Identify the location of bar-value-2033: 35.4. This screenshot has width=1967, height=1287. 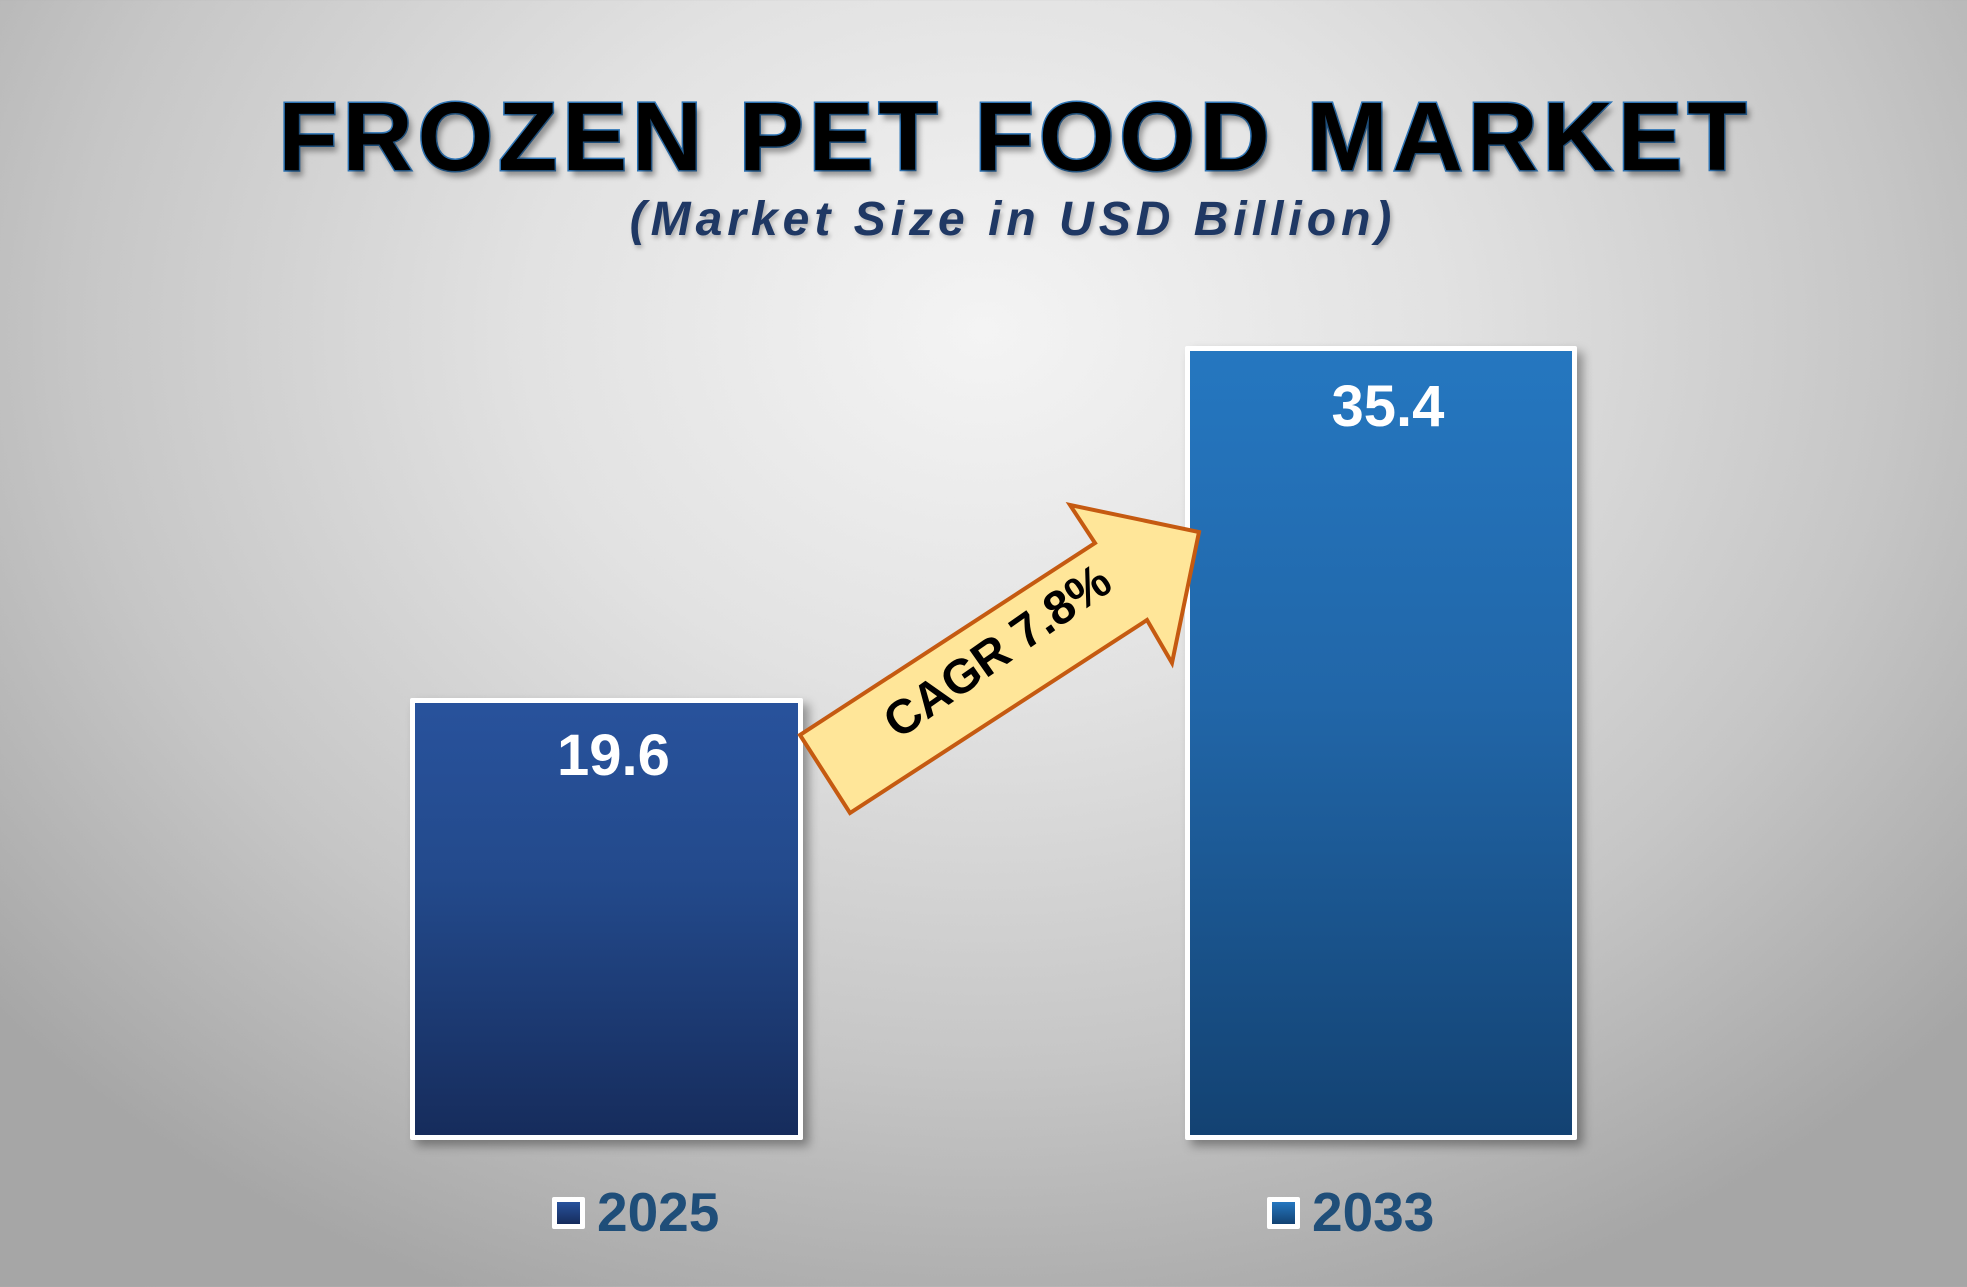
(1388, 406).